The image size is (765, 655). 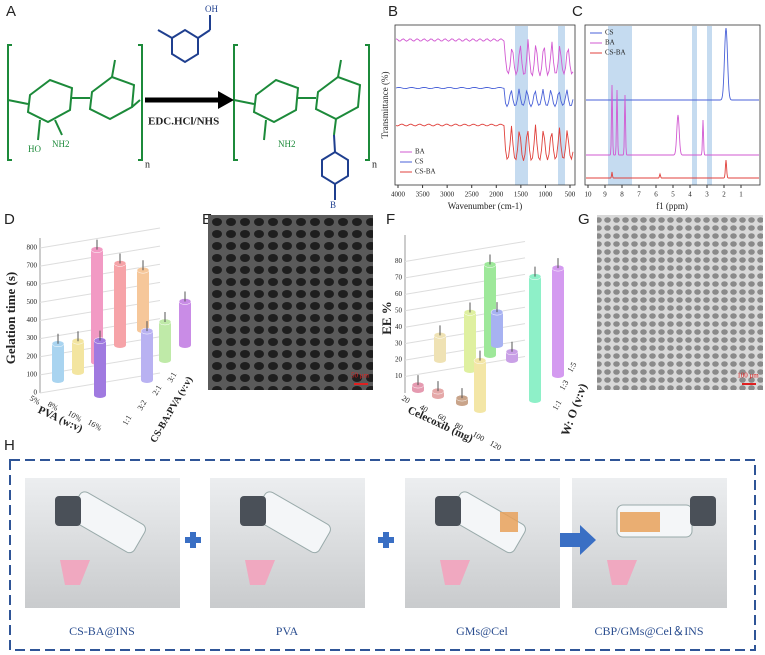 What do you see at coordinates (172, 377) in the screenshot?
I see `z-tick-label: 3:1` at bounding box center [172, 377].